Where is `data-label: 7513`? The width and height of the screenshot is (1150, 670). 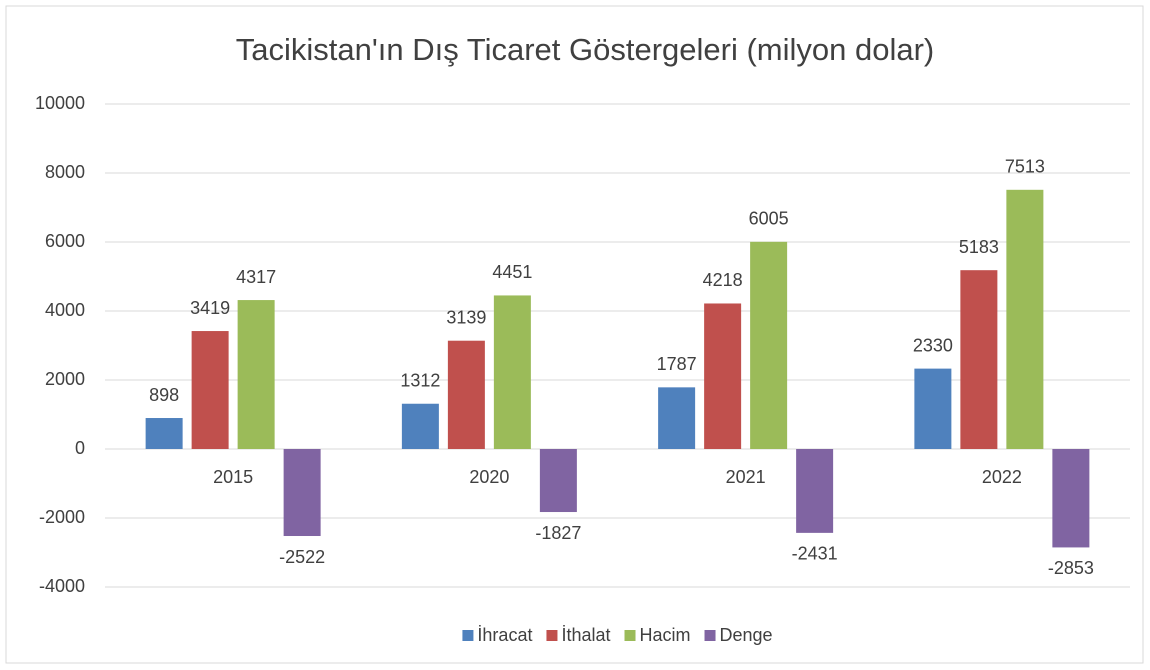
data-label: 7513 is located at coordinates (1025, 167).